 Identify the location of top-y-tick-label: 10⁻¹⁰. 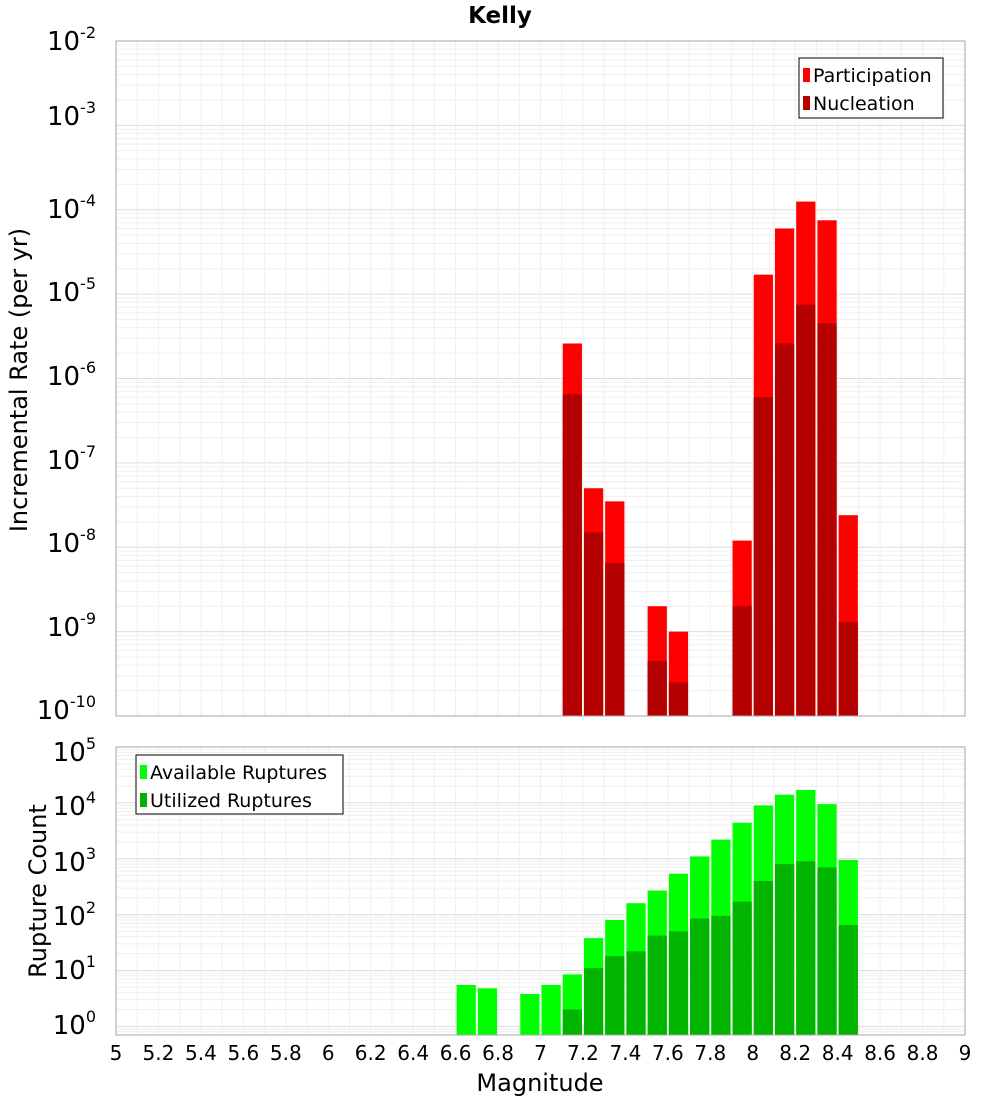
(66, 709).